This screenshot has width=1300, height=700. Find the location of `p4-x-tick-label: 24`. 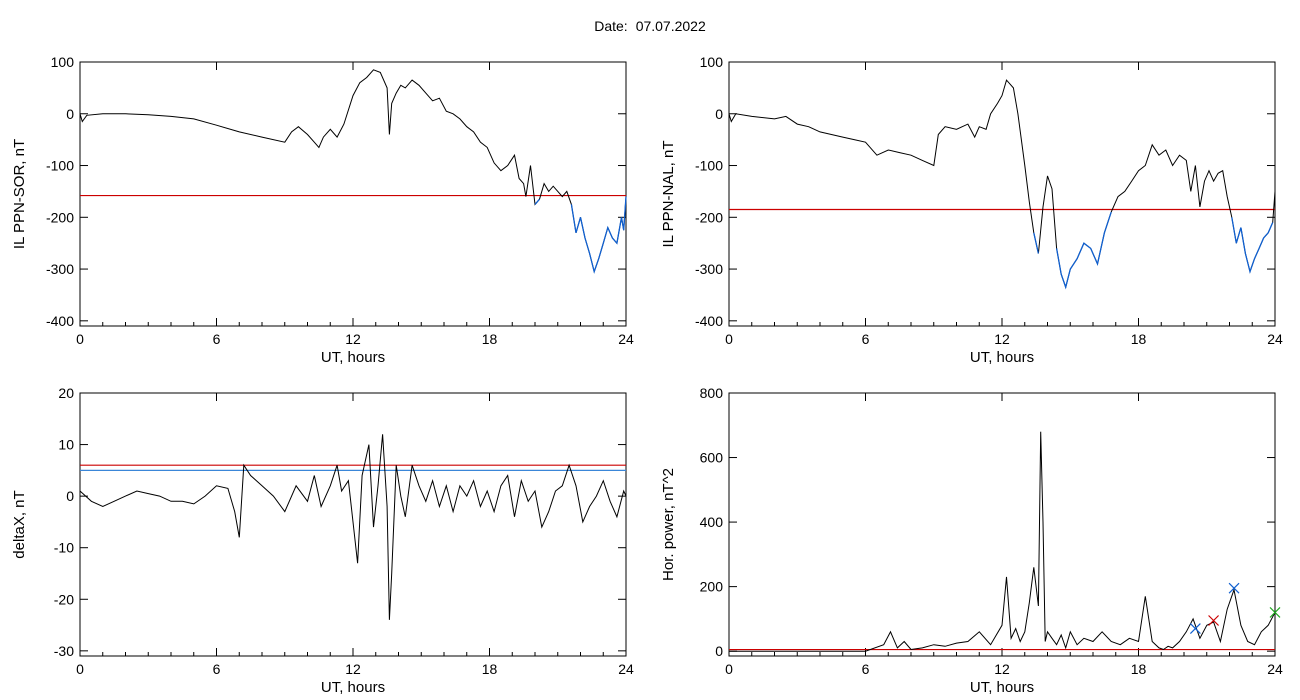

p4-x-tick-label: 24 is located at coordinates (1275, 669).